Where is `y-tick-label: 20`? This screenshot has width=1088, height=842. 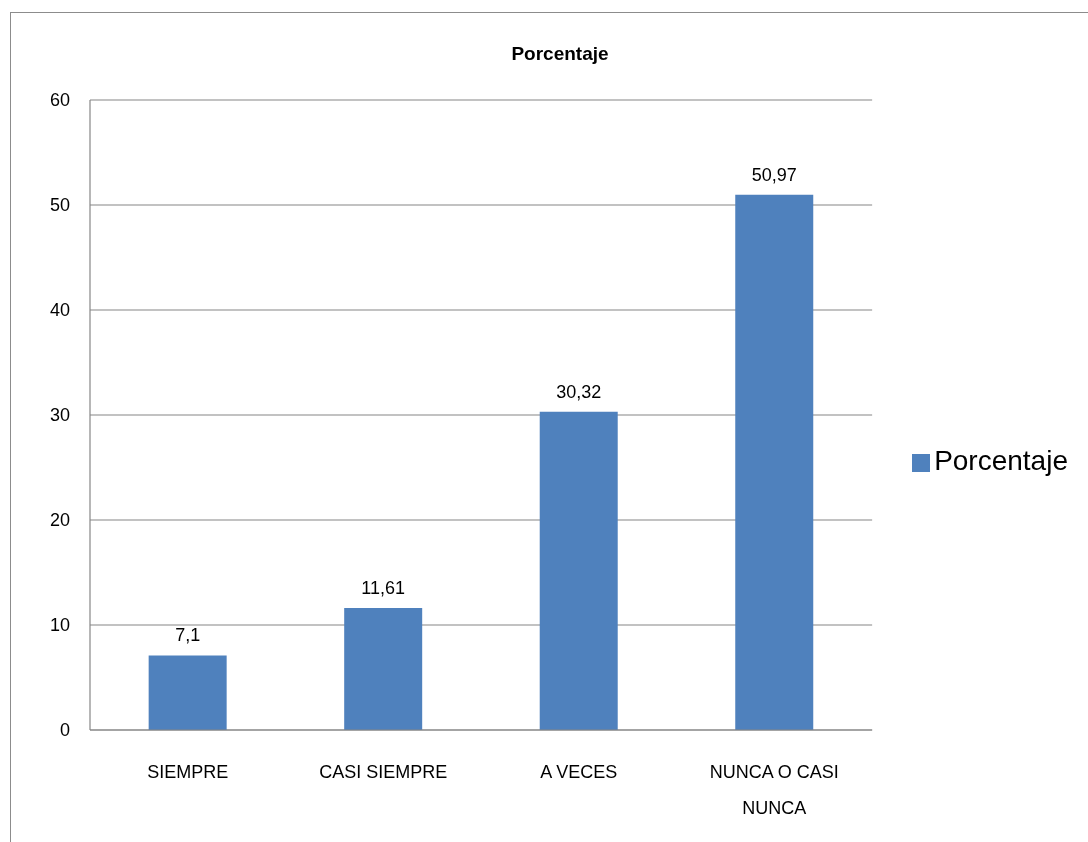 y-tick-label: 20 is located at coordinates (59, 520).